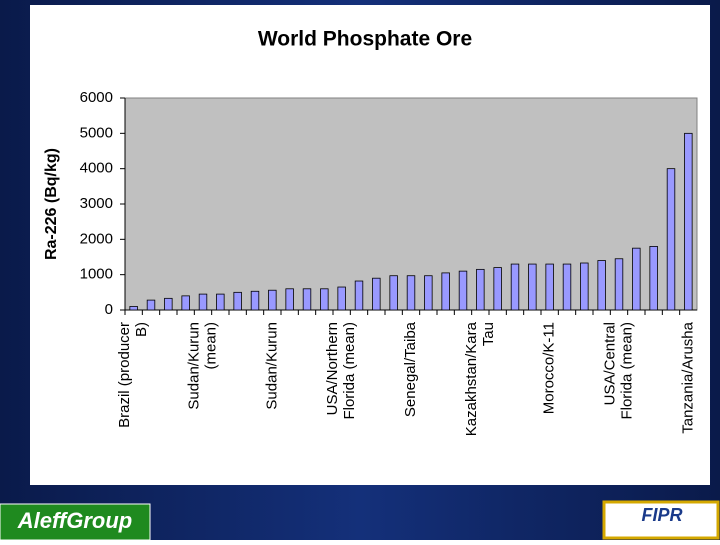  What do you see at coordinates (549, 368) in the screenshot?
I see `x-tick-label: Morocco/K-11` at bounding box center [549, 368].